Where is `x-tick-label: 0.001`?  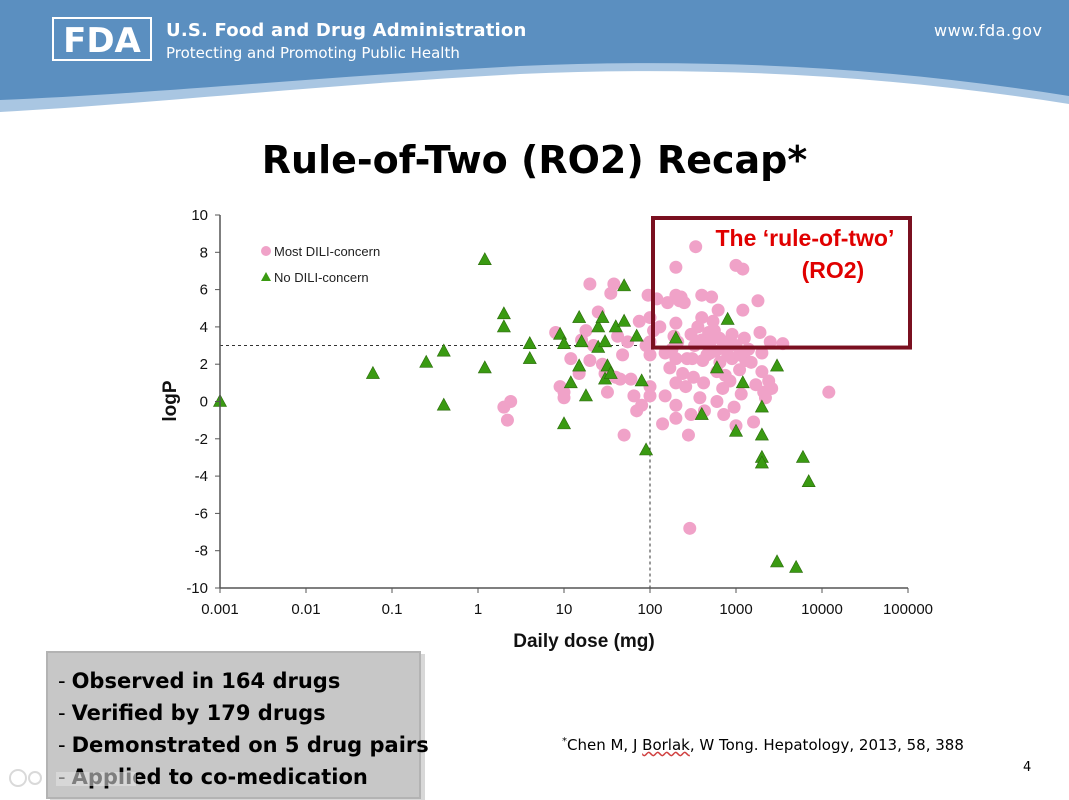 x-tick-label: 0.001 is located at coordinates (220, 609).